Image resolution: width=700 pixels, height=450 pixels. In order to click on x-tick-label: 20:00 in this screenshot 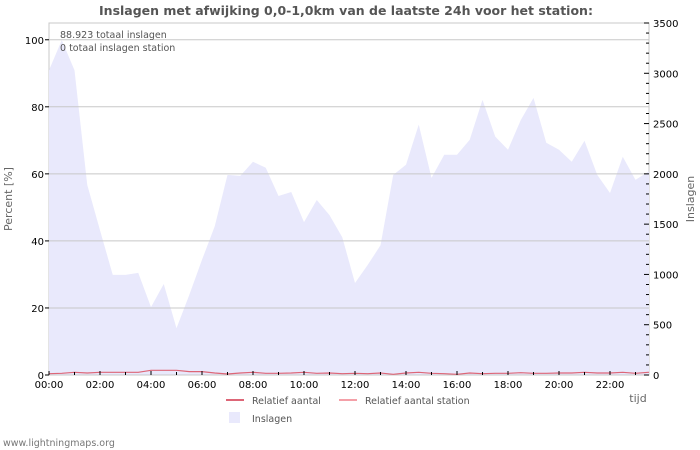, I will do `click(559, 385)`.